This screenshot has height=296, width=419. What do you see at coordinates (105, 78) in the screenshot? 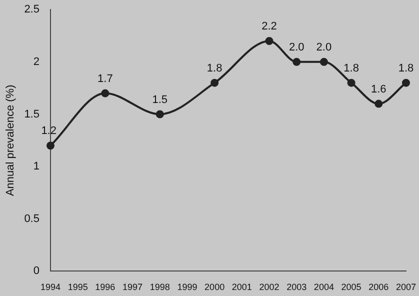
I see `data-label: 1.7` at bounding box center [105, 78].